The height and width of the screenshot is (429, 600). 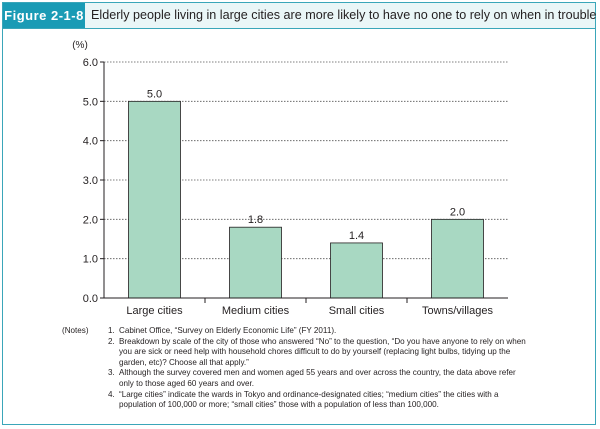 I want to click on note-number: 1., so click(x=111, y=330).